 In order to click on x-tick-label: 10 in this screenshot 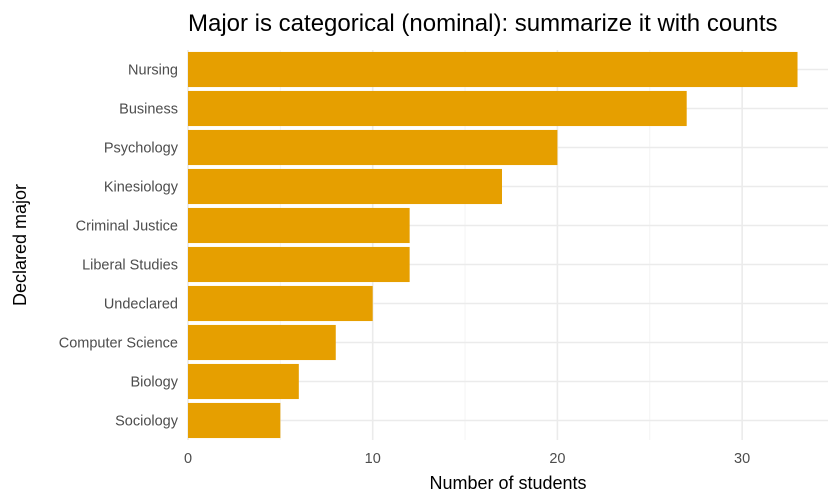, I will do `click(373, 459)`.